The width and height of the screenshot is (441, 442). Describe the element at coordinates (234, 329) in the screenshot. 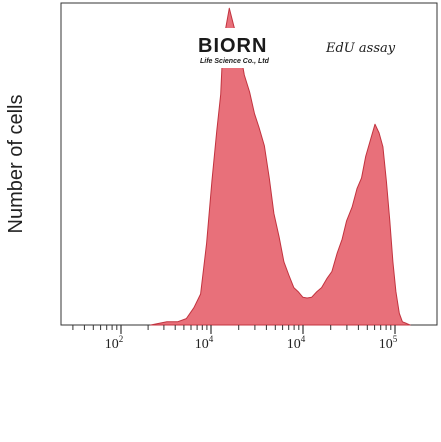

I see `x-axis-ticks` at that location.